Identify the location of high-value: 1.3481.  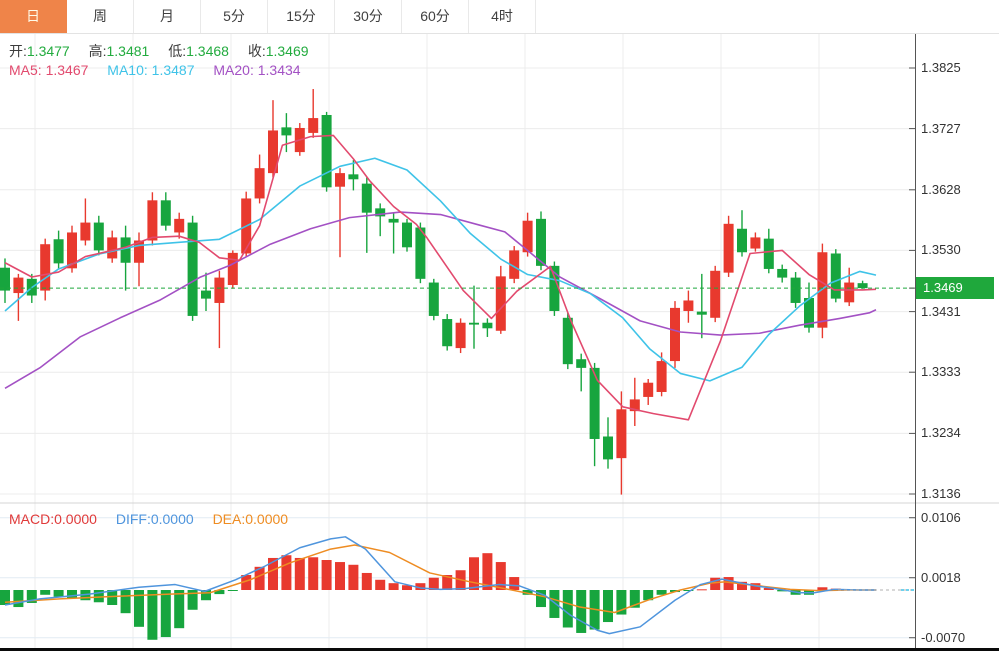
(128, 51).